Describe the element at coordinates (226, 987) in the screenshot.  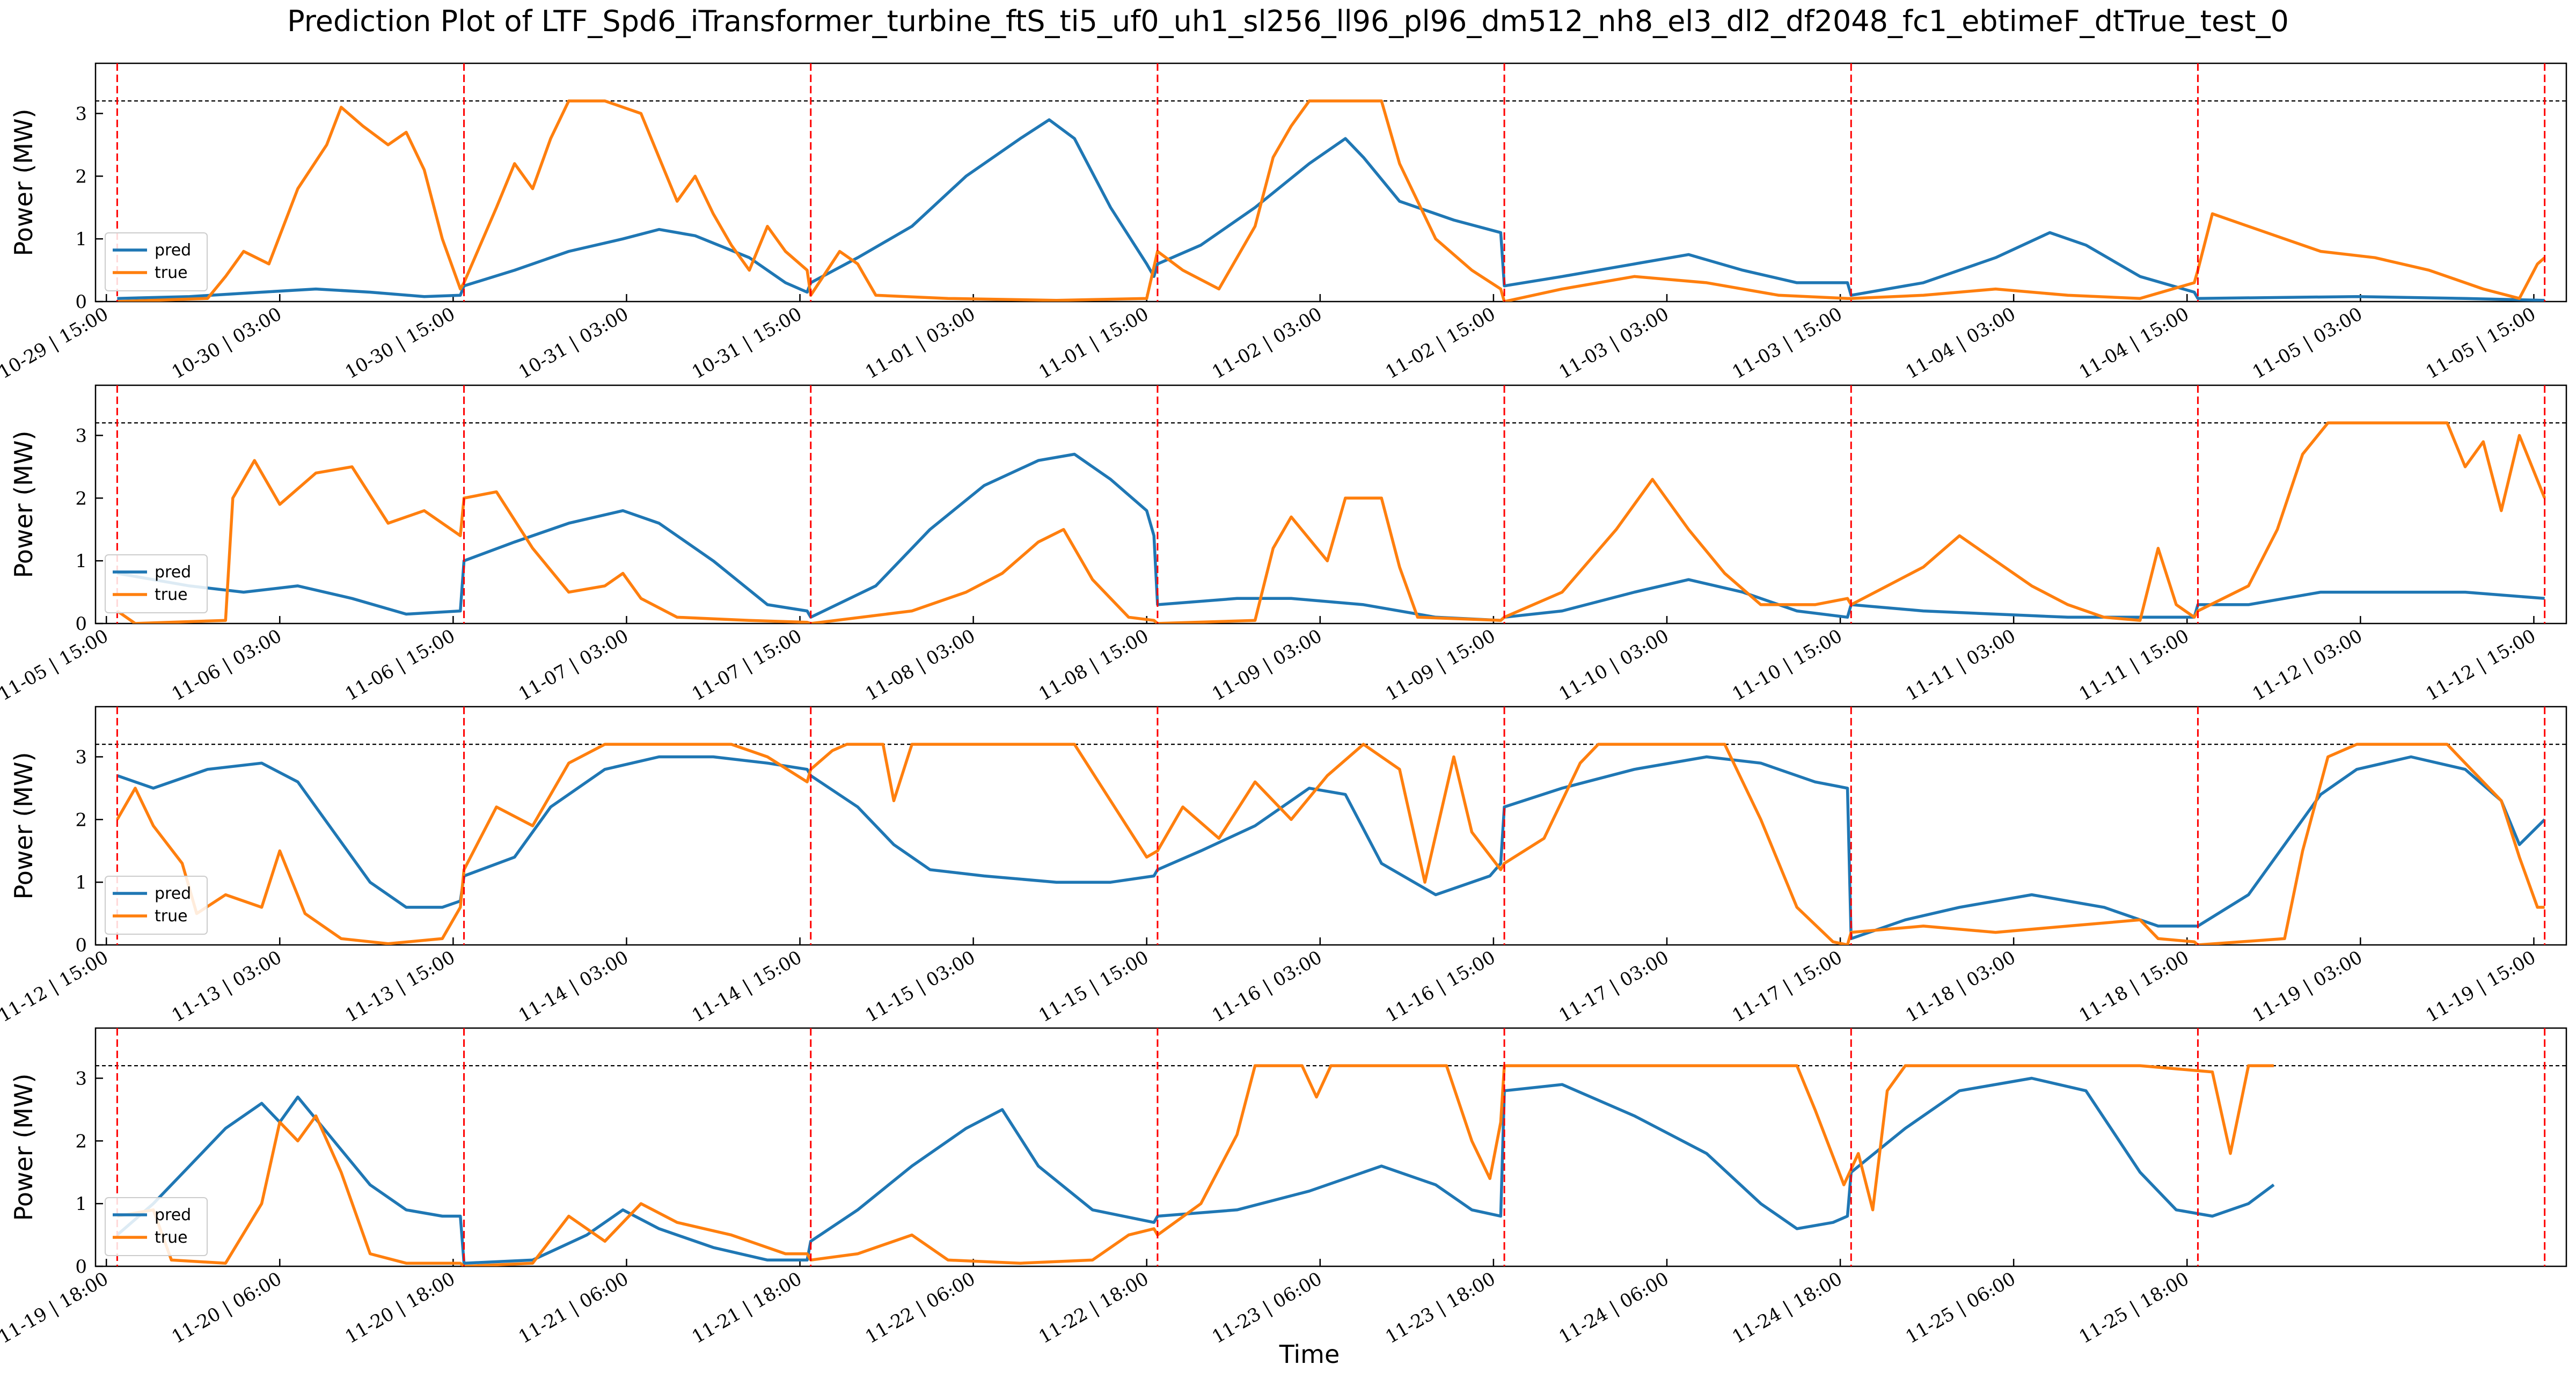
I see `x-tick-label: 11-13 | 03:00` at that location.